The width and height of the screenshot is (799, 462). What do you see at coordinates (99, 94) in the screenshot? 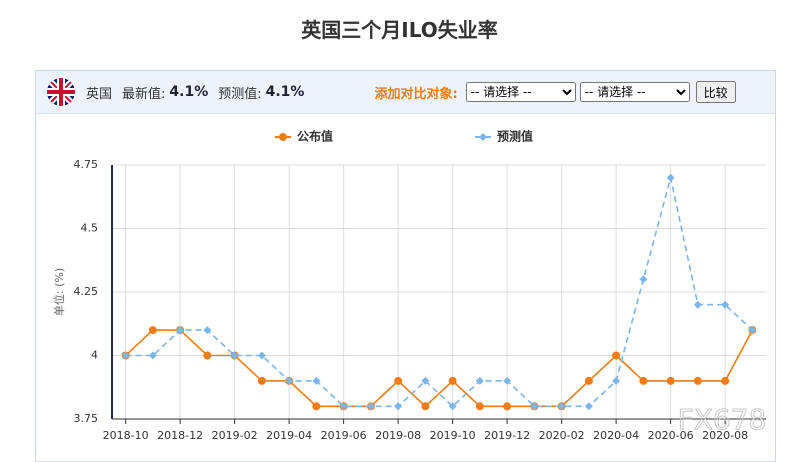
I see `country: 英国` at bounding box center [99, 94].